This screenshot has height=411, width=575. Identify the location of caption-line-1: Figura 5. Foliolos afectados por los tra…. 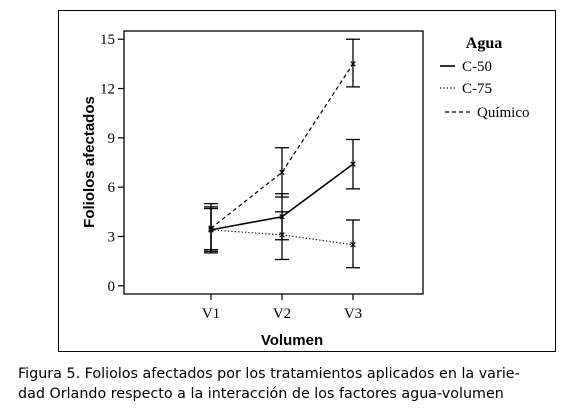
(269, 374).